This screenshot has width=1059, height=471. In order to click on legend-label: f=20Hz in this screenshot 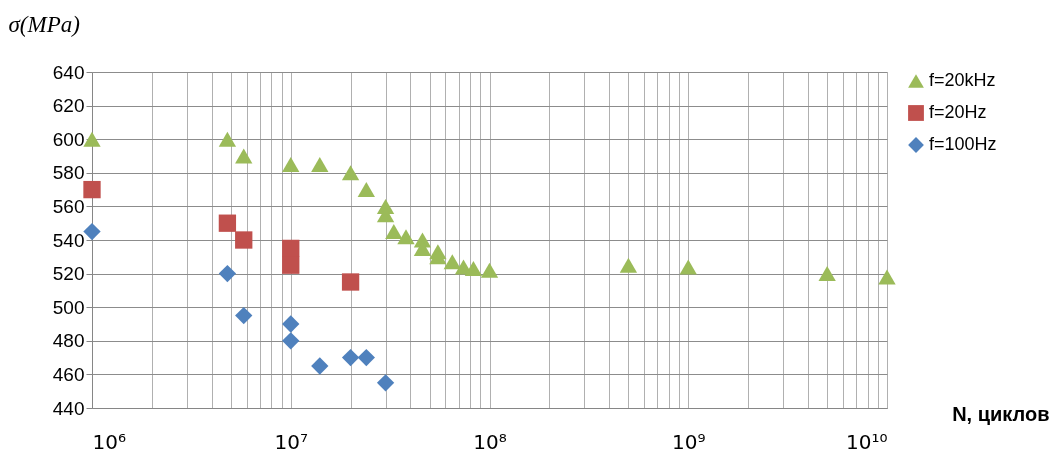, I will do `click(958, 112)`.